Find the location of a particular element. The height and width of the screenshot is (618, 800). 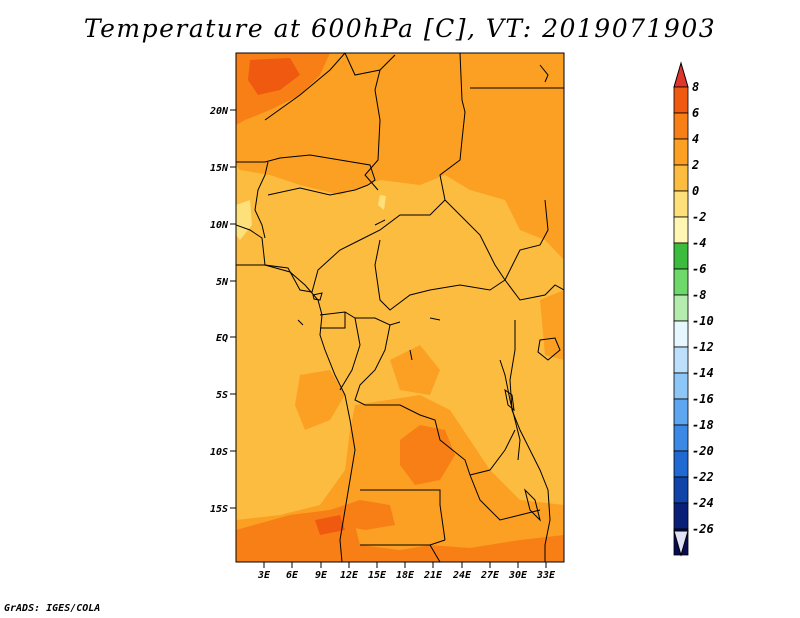

latitude-labels: 20N 15N 10N 5N EQ 5S 10S 15S is located at coordinates (219, 310).